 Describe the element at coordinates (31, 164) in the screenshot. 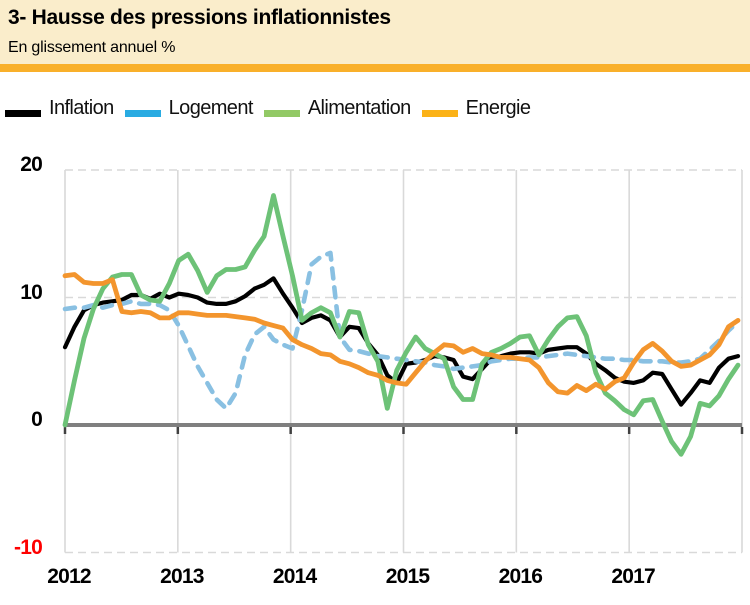

I see `y-axis-label: 20` at that location.